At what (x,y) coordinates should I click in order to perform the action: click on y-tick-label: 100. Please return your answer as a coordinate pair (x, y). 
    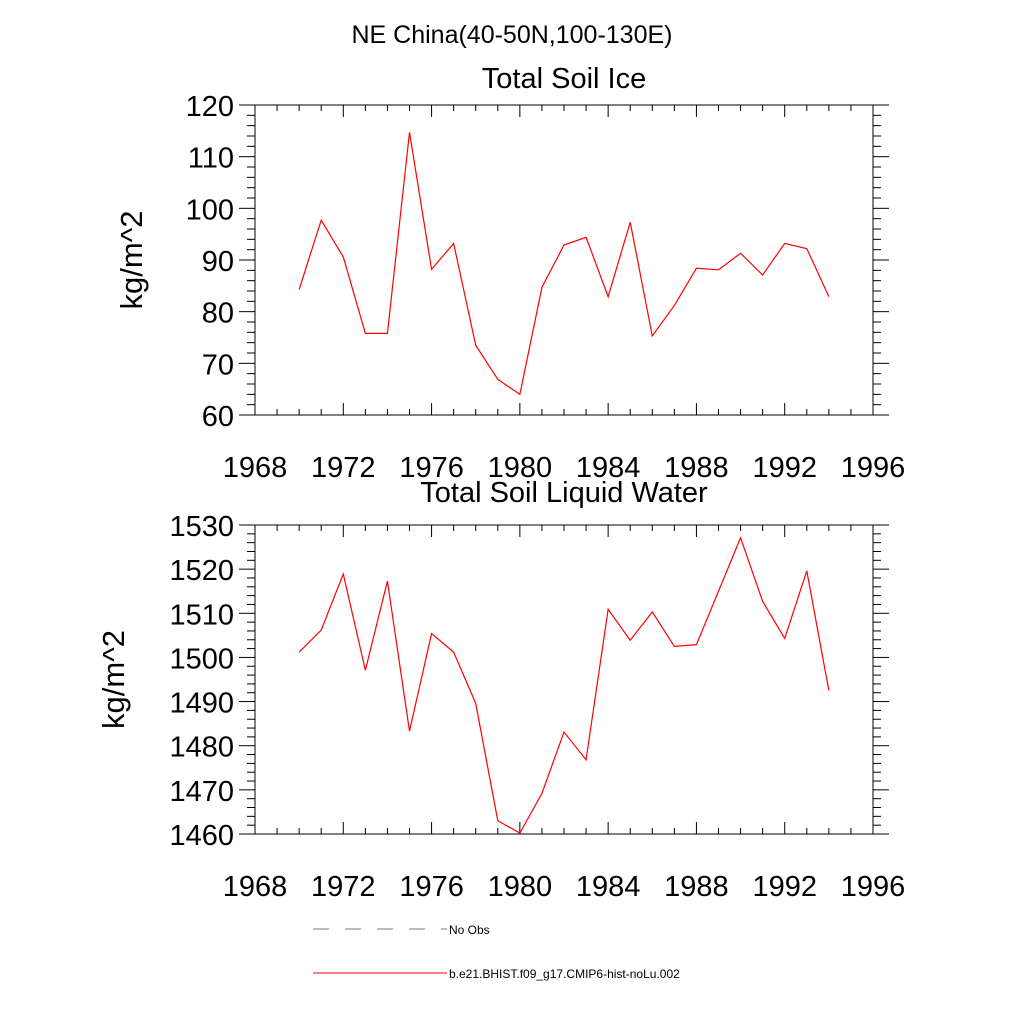
    Looking at the image, I should click on (210, 210).